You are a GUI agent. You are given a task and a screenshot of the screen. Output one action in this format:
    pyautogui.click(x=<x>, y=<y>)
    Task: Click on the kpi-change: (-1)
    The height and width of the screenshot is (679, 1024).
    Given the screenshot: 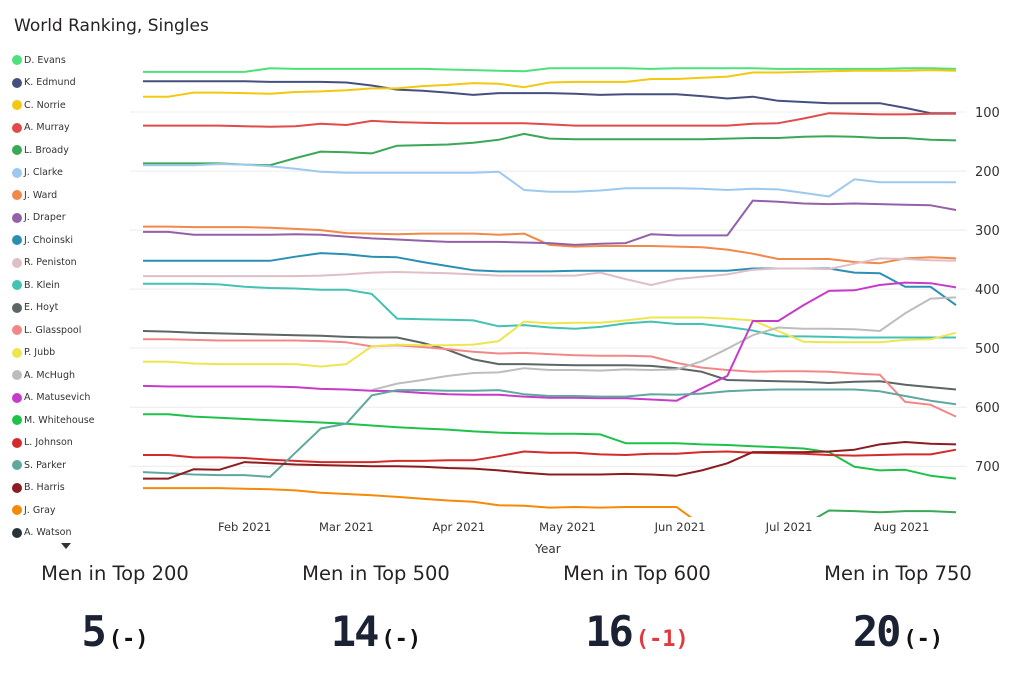 What is the action you would take?
    pyautogui.click(x=662, y=639)
    